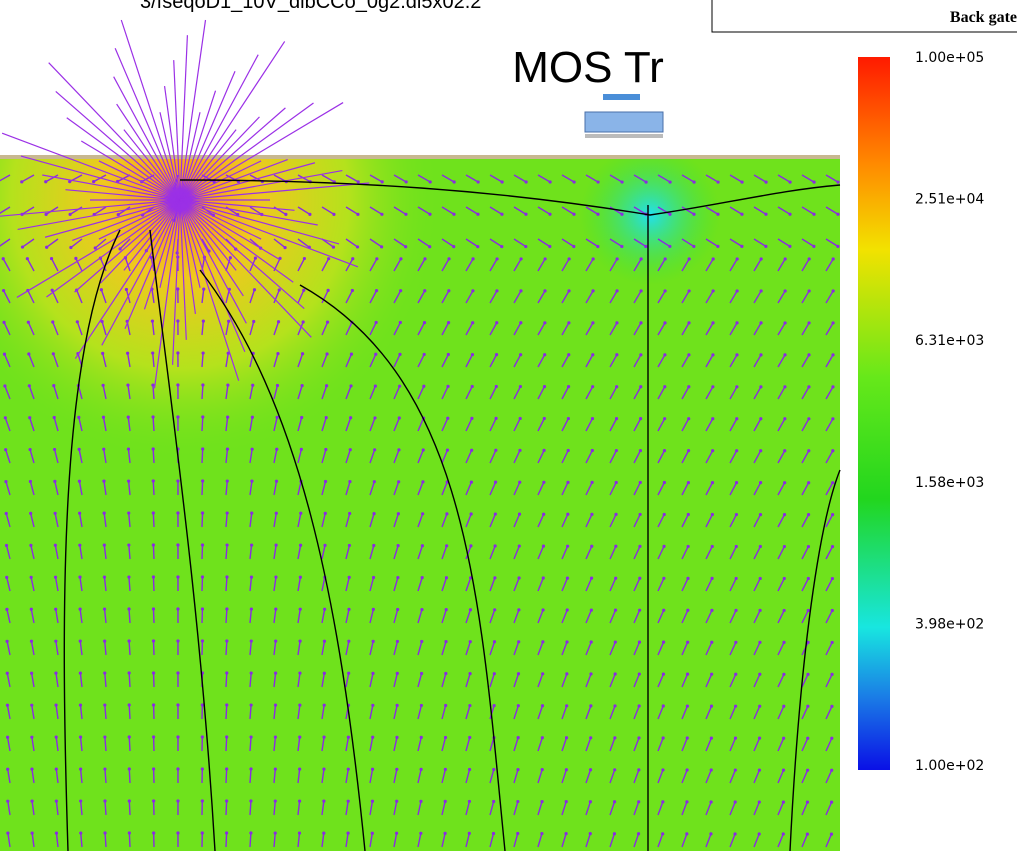 The image size is (1017, 851). Describe the element at coordinates (949, 341) in the screenshot. I see `colorbar-label: 6.31e+03` at that location.